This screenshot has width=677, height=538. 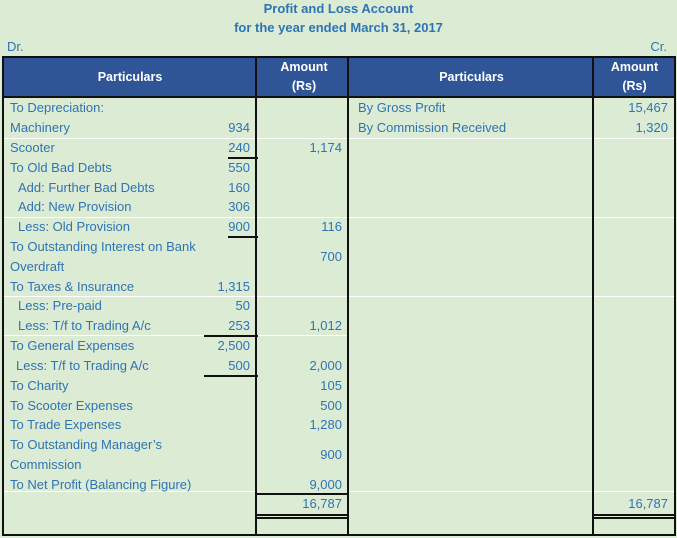 I want to click on page-subtitle: for the year ended March 31, 2017, so click(x=338, y=27).